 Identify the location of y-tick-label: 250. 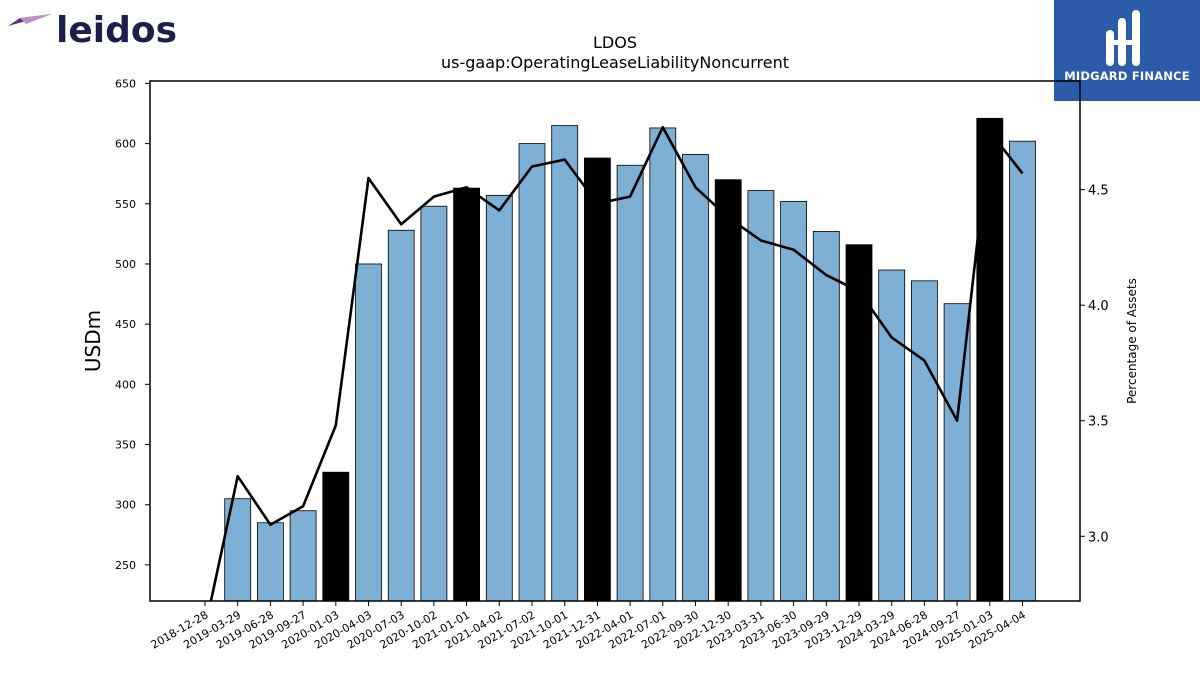
(125, 565).